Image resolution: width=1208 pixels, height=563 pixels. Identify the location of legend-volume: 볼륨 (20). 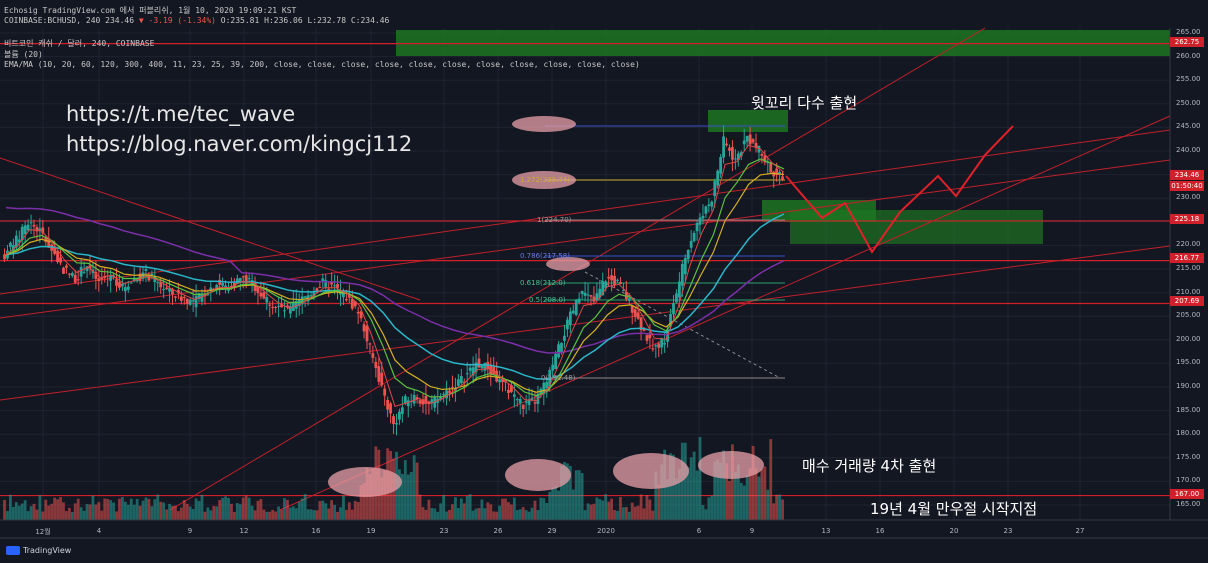
(23, 54).